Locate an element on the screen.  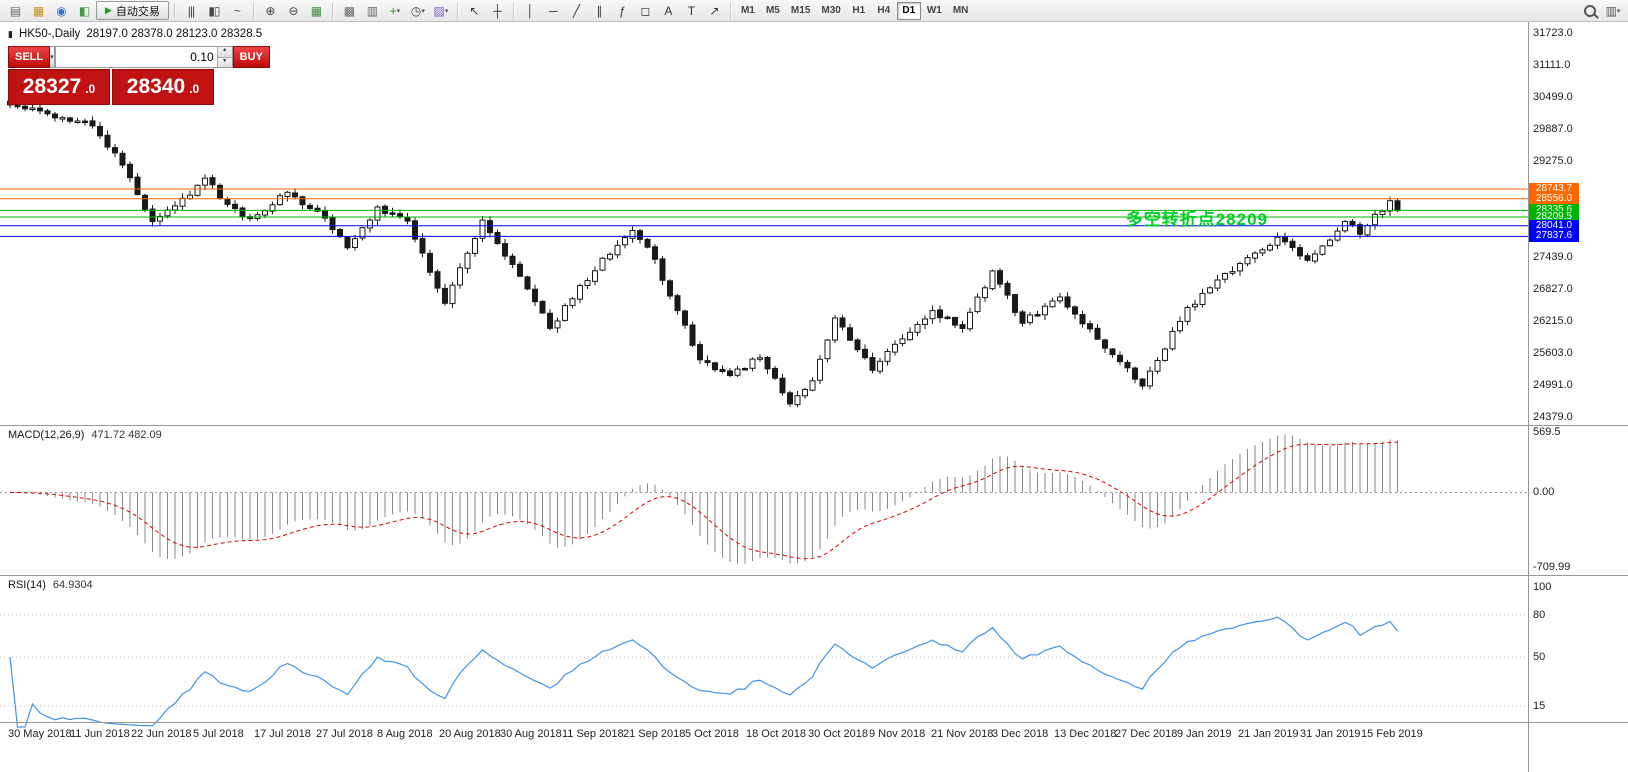
periods-icon: ◷ ▾ is located at coordinates (417, 10).